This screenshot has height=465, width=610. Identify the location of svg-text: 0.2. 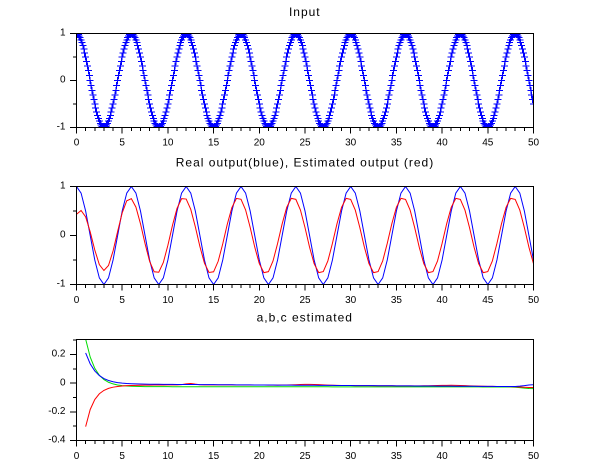
(59, 354).